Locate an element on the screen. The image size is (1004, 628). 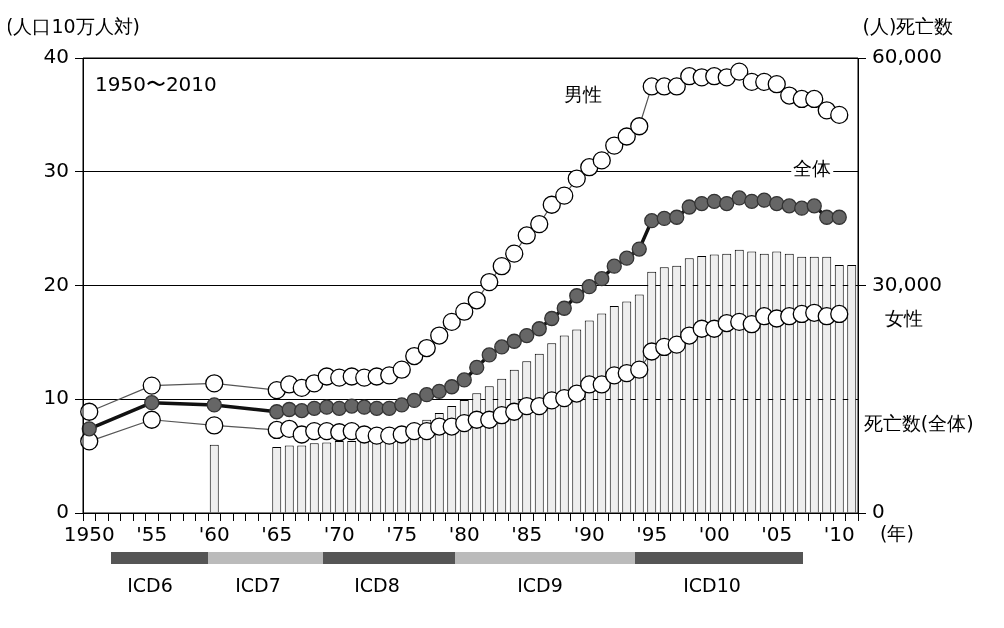
y2-tick-label: 30,000 is located at coordinates (907, 283).